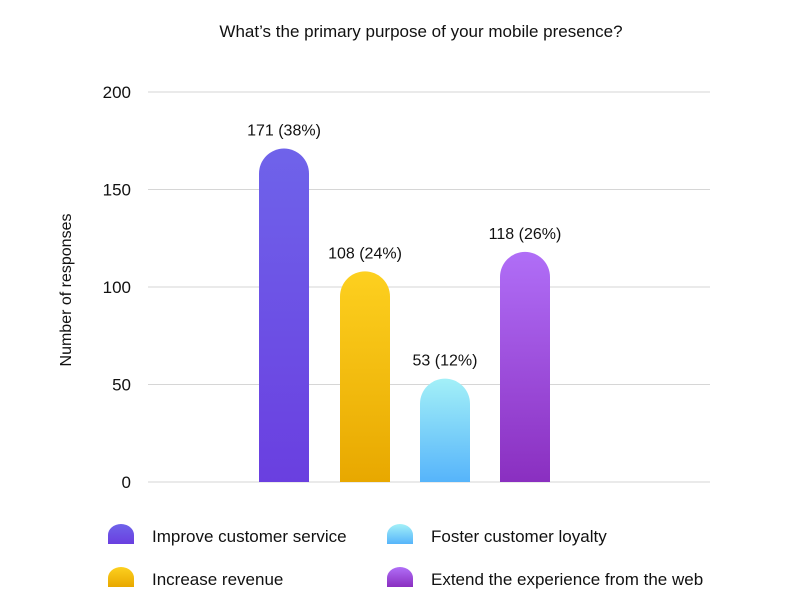 This screenshot has height=600, width=800. Describe the element at coordinates (525, 366) in the screenshot. I see `bar-extend-the-experience-from-the-web` at that location.